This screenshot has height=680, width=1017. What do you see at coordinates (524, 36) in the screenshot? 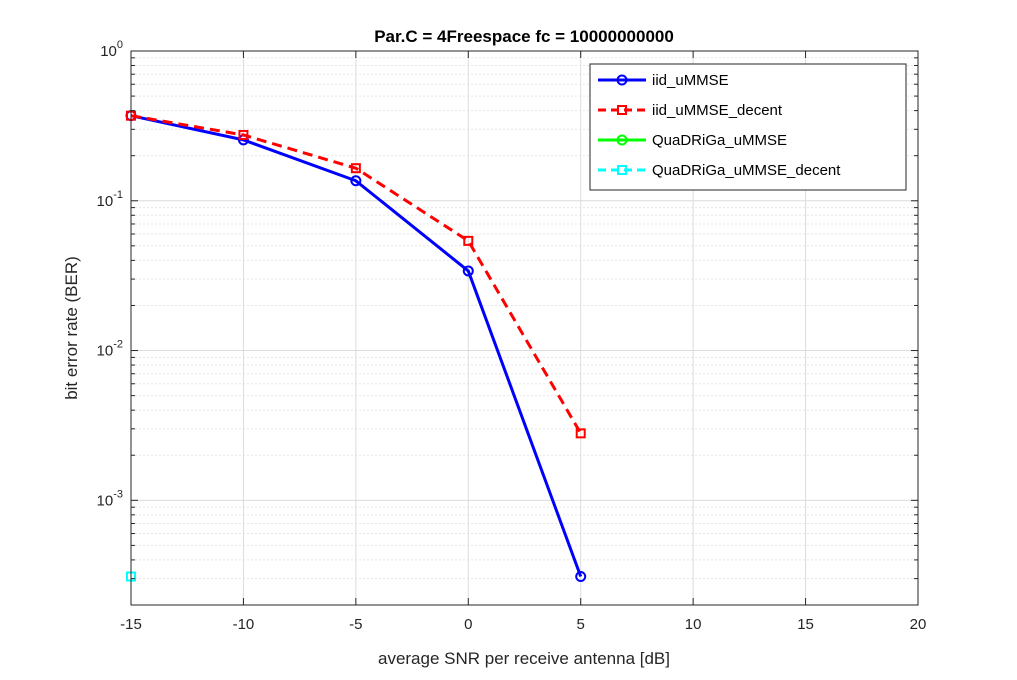
I see `chart-title: Par.C = 4Freespace fc = 10000000000` at bounding box center [524, 36].